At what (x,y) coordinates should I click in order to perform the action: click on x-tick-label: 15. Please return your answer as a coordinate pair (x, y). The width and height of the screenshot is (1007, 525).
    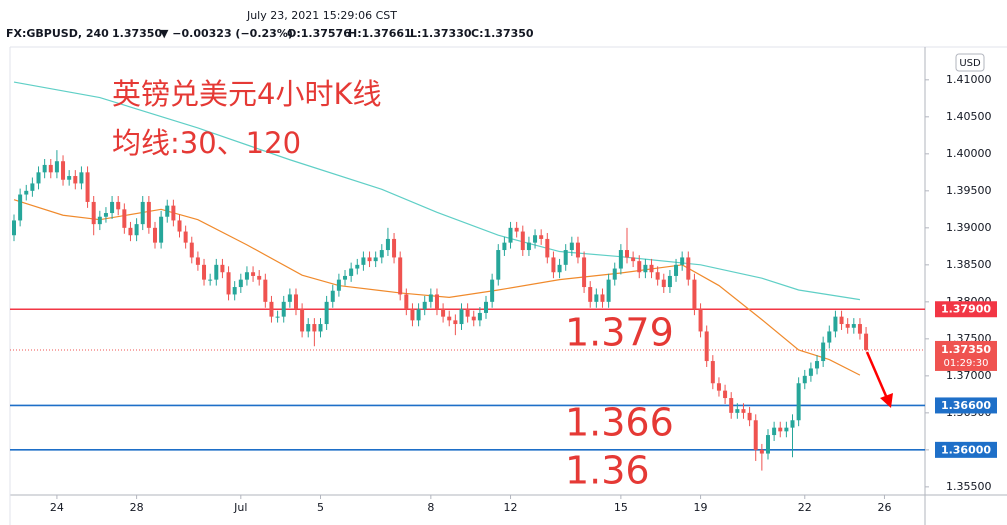
    Looking at the image, I should click on (621, 507).